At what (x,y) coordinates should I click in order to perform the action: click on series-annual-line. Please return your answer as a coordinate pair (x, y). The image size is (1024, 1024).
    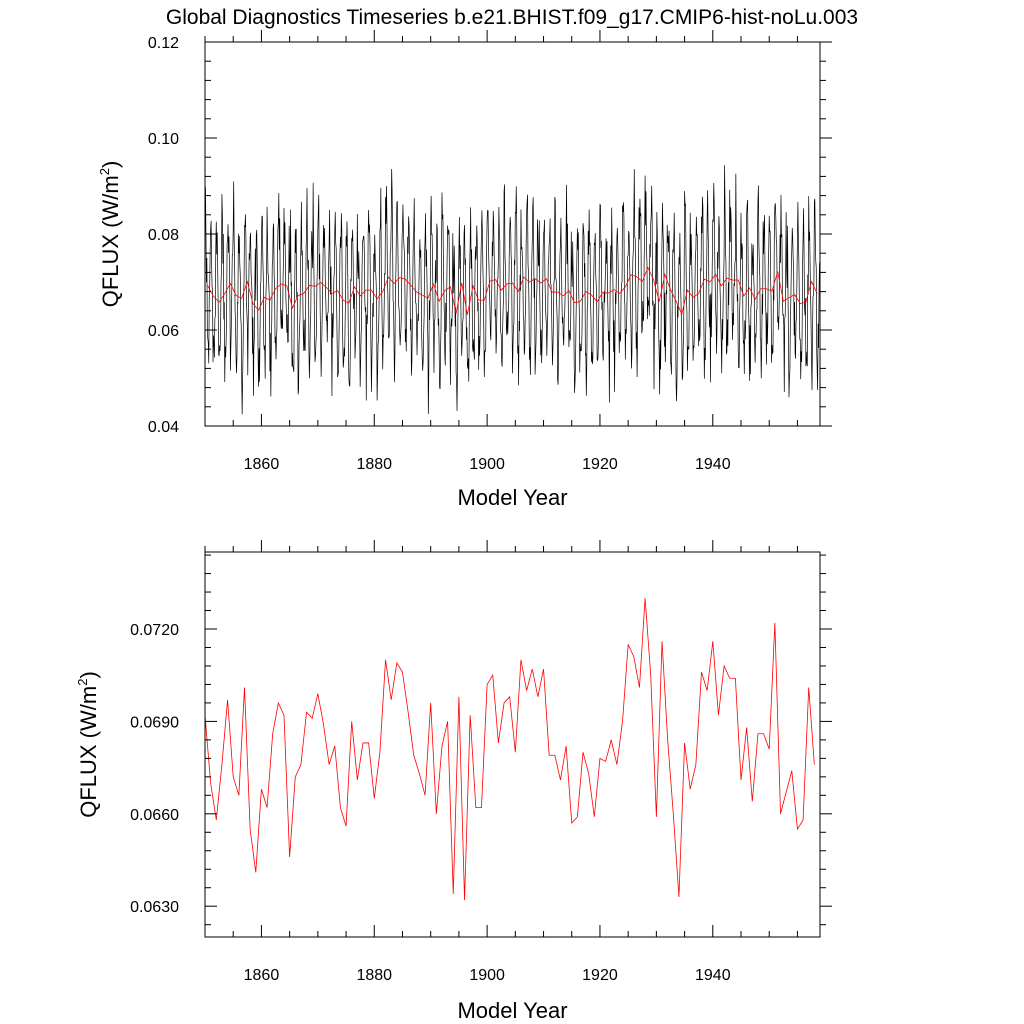
    Looking at the image, I should click on (512, 291).